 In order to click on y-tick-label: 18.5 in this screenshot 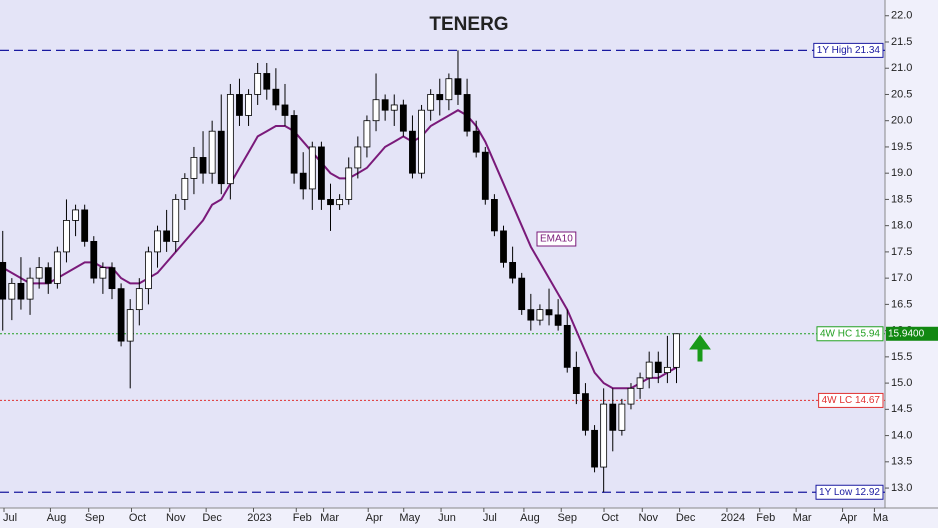, I will do `click(901, 199)`.